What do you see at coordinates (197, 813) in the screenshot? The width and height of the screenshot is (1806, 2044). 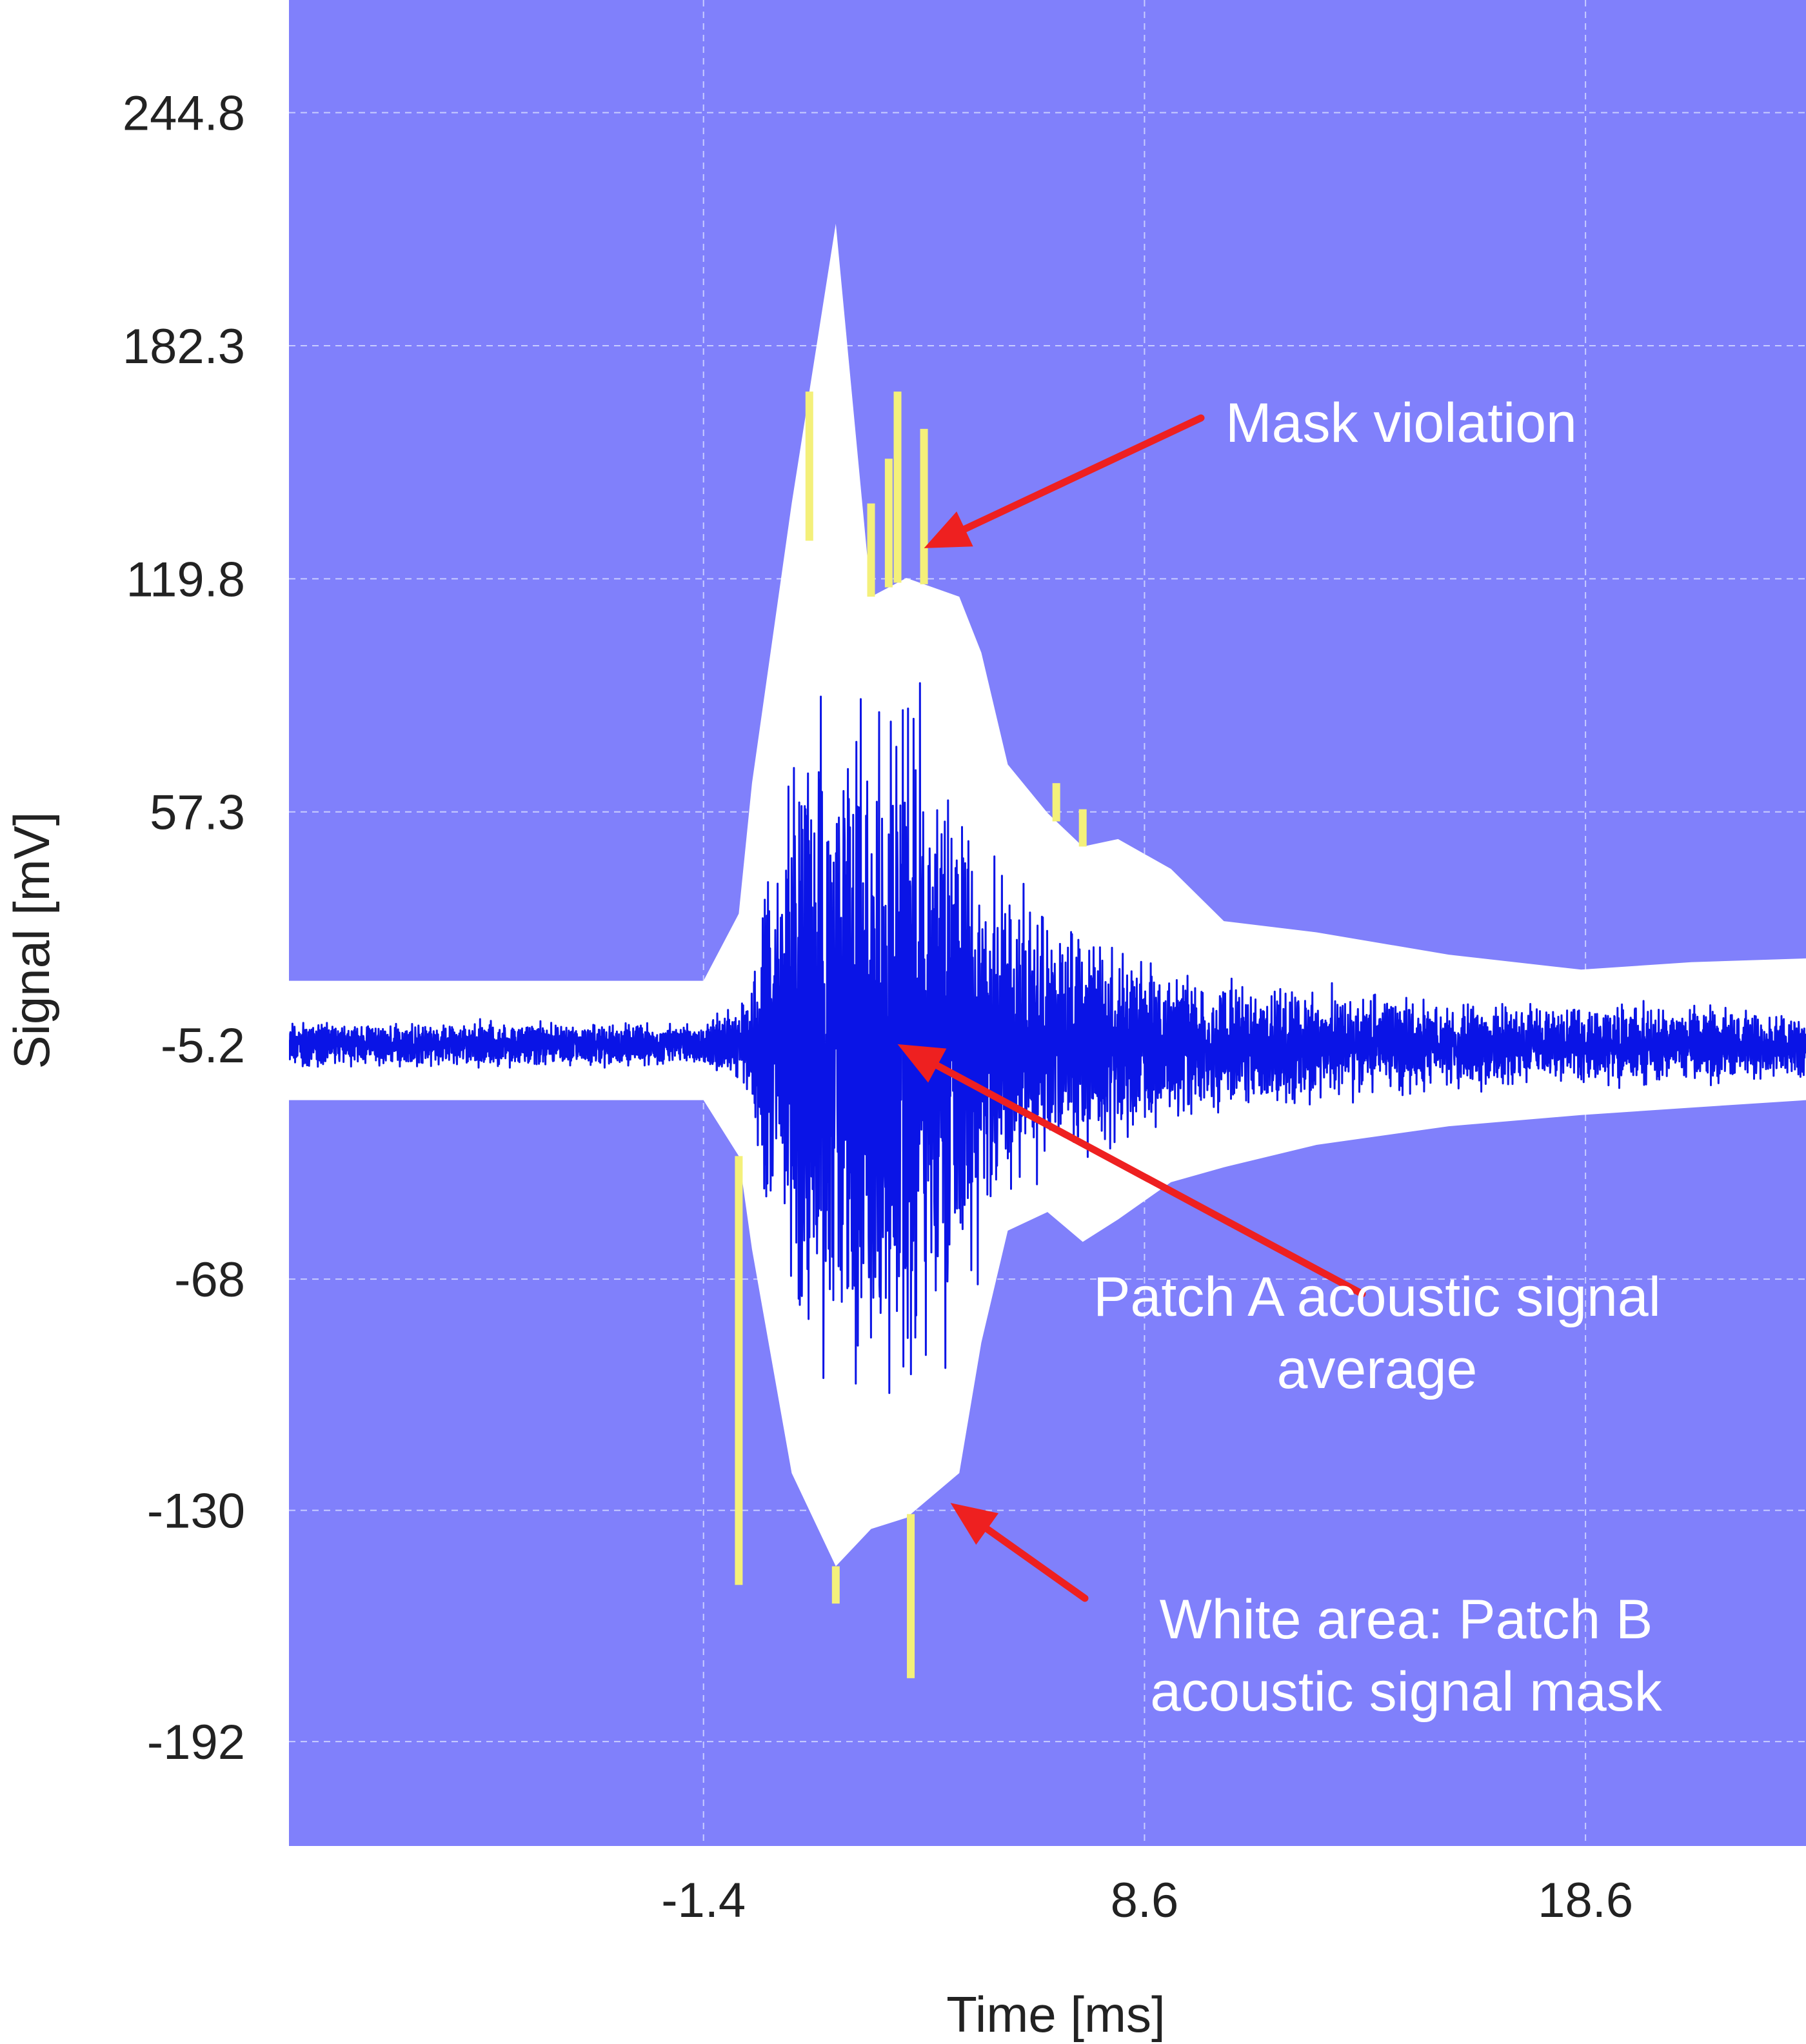 I see `y-tick-label: 57.3` at bounding box center [197, 813].